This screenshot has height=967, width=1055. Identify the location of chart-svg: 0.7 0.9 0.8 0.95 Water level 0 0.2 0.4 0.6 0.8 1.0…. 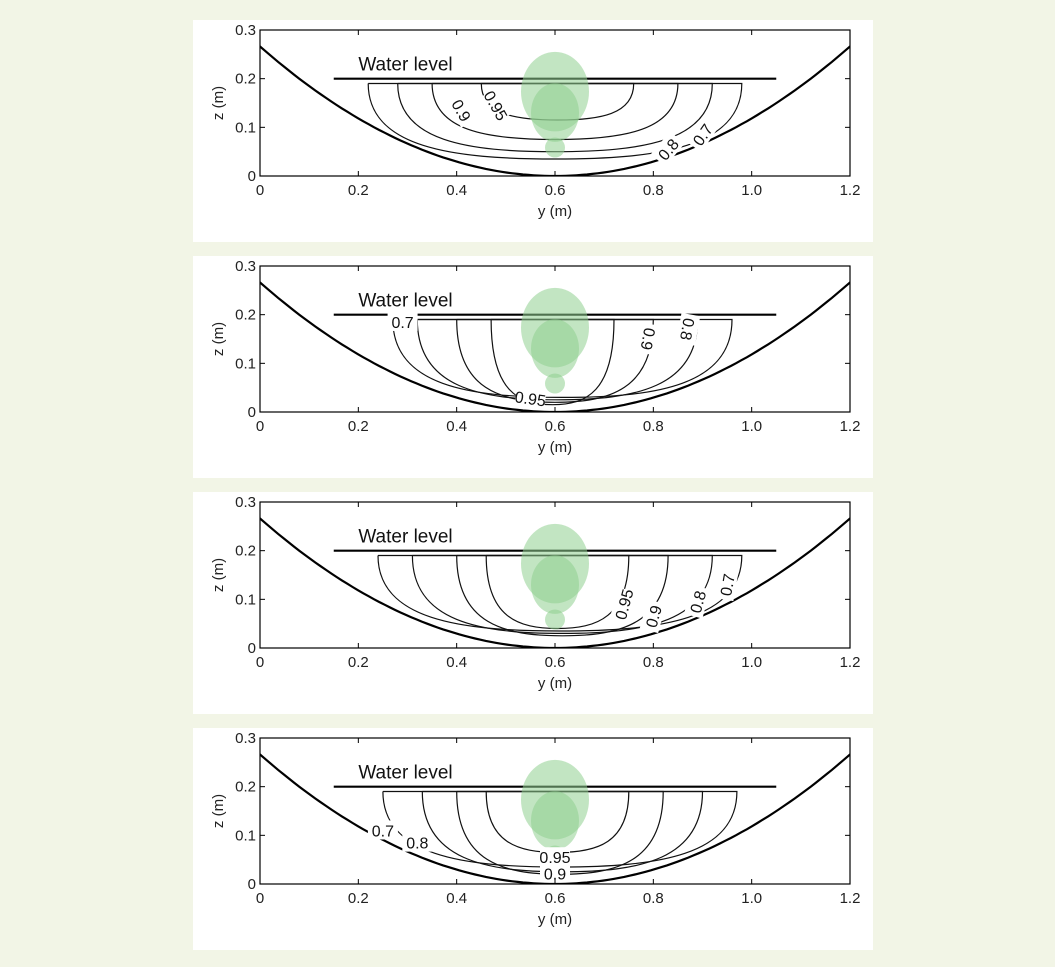
(535, 357).